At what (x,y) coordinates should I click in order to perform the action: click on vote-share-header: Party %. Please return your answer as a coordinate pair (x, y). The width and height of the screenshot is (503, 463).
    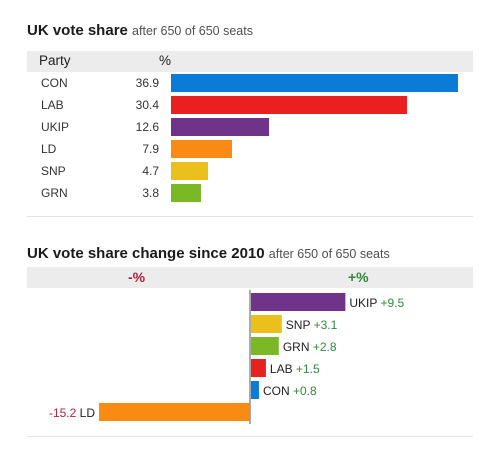
    Looking at the image, I should click on (250, 61).